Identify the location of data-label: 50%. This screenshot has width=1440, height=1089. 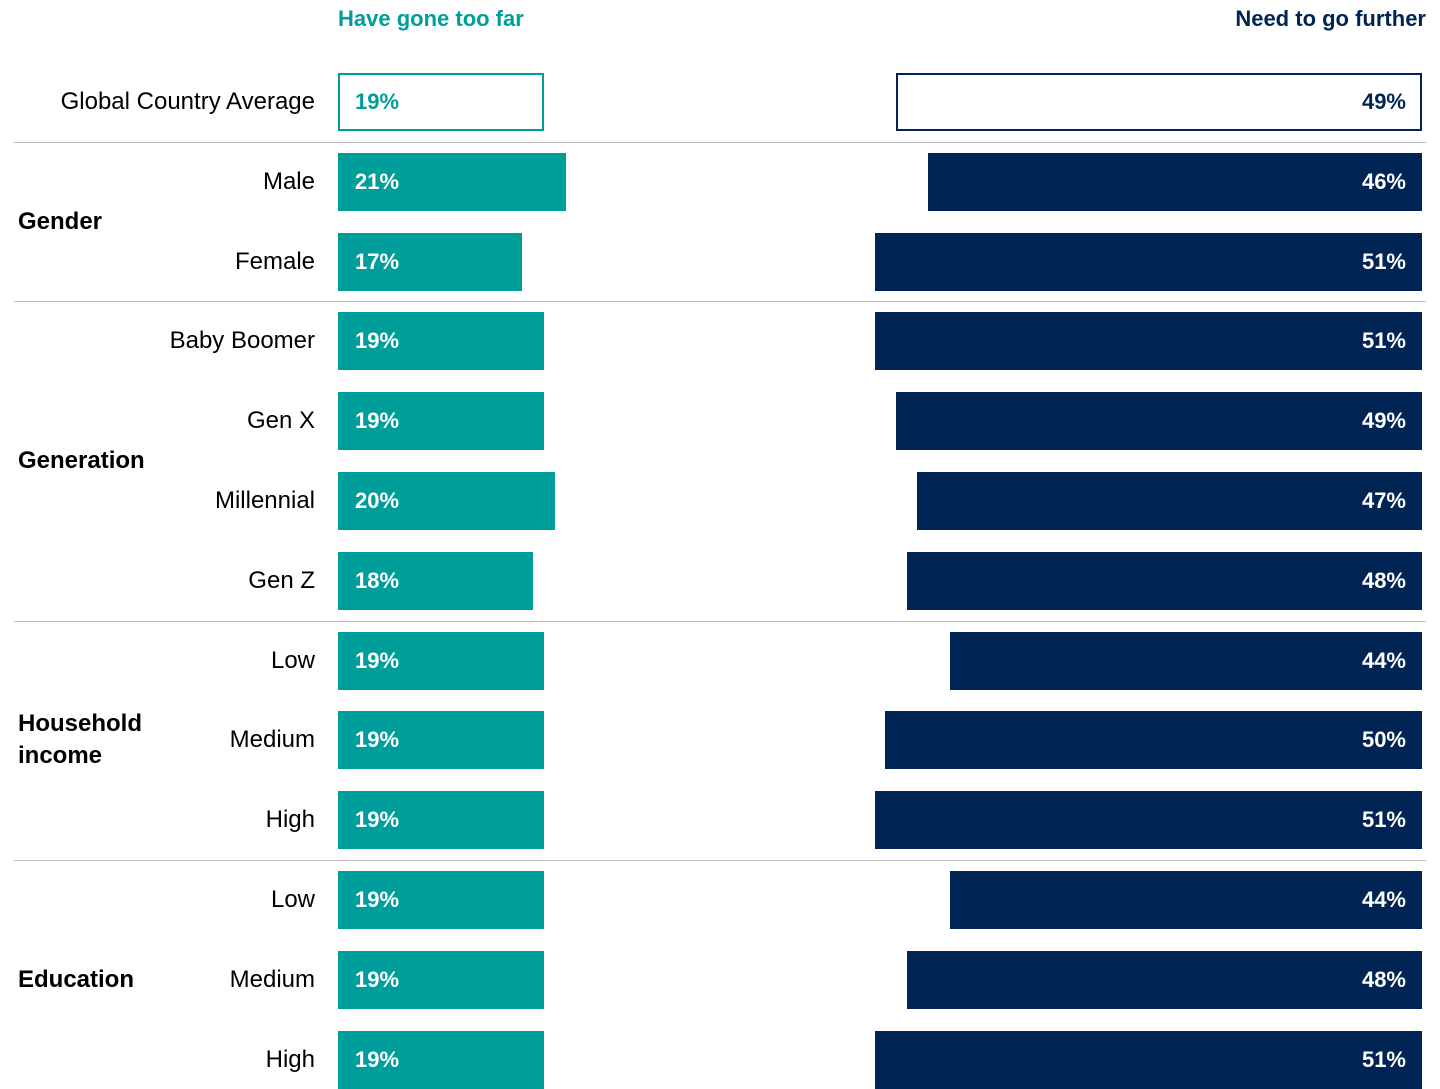
(1384, 740).